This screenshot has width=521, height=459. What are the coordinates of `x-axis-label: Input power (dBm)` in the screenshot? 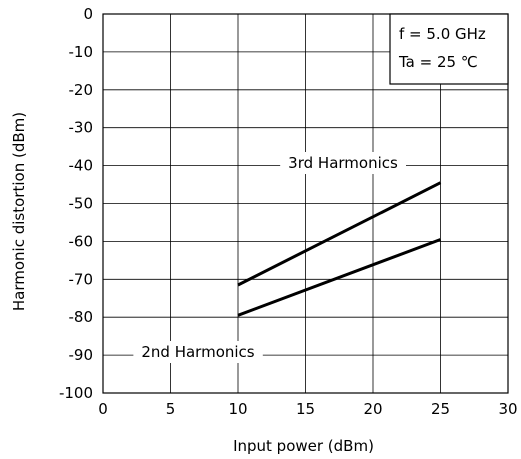 It's located at (303, 446).